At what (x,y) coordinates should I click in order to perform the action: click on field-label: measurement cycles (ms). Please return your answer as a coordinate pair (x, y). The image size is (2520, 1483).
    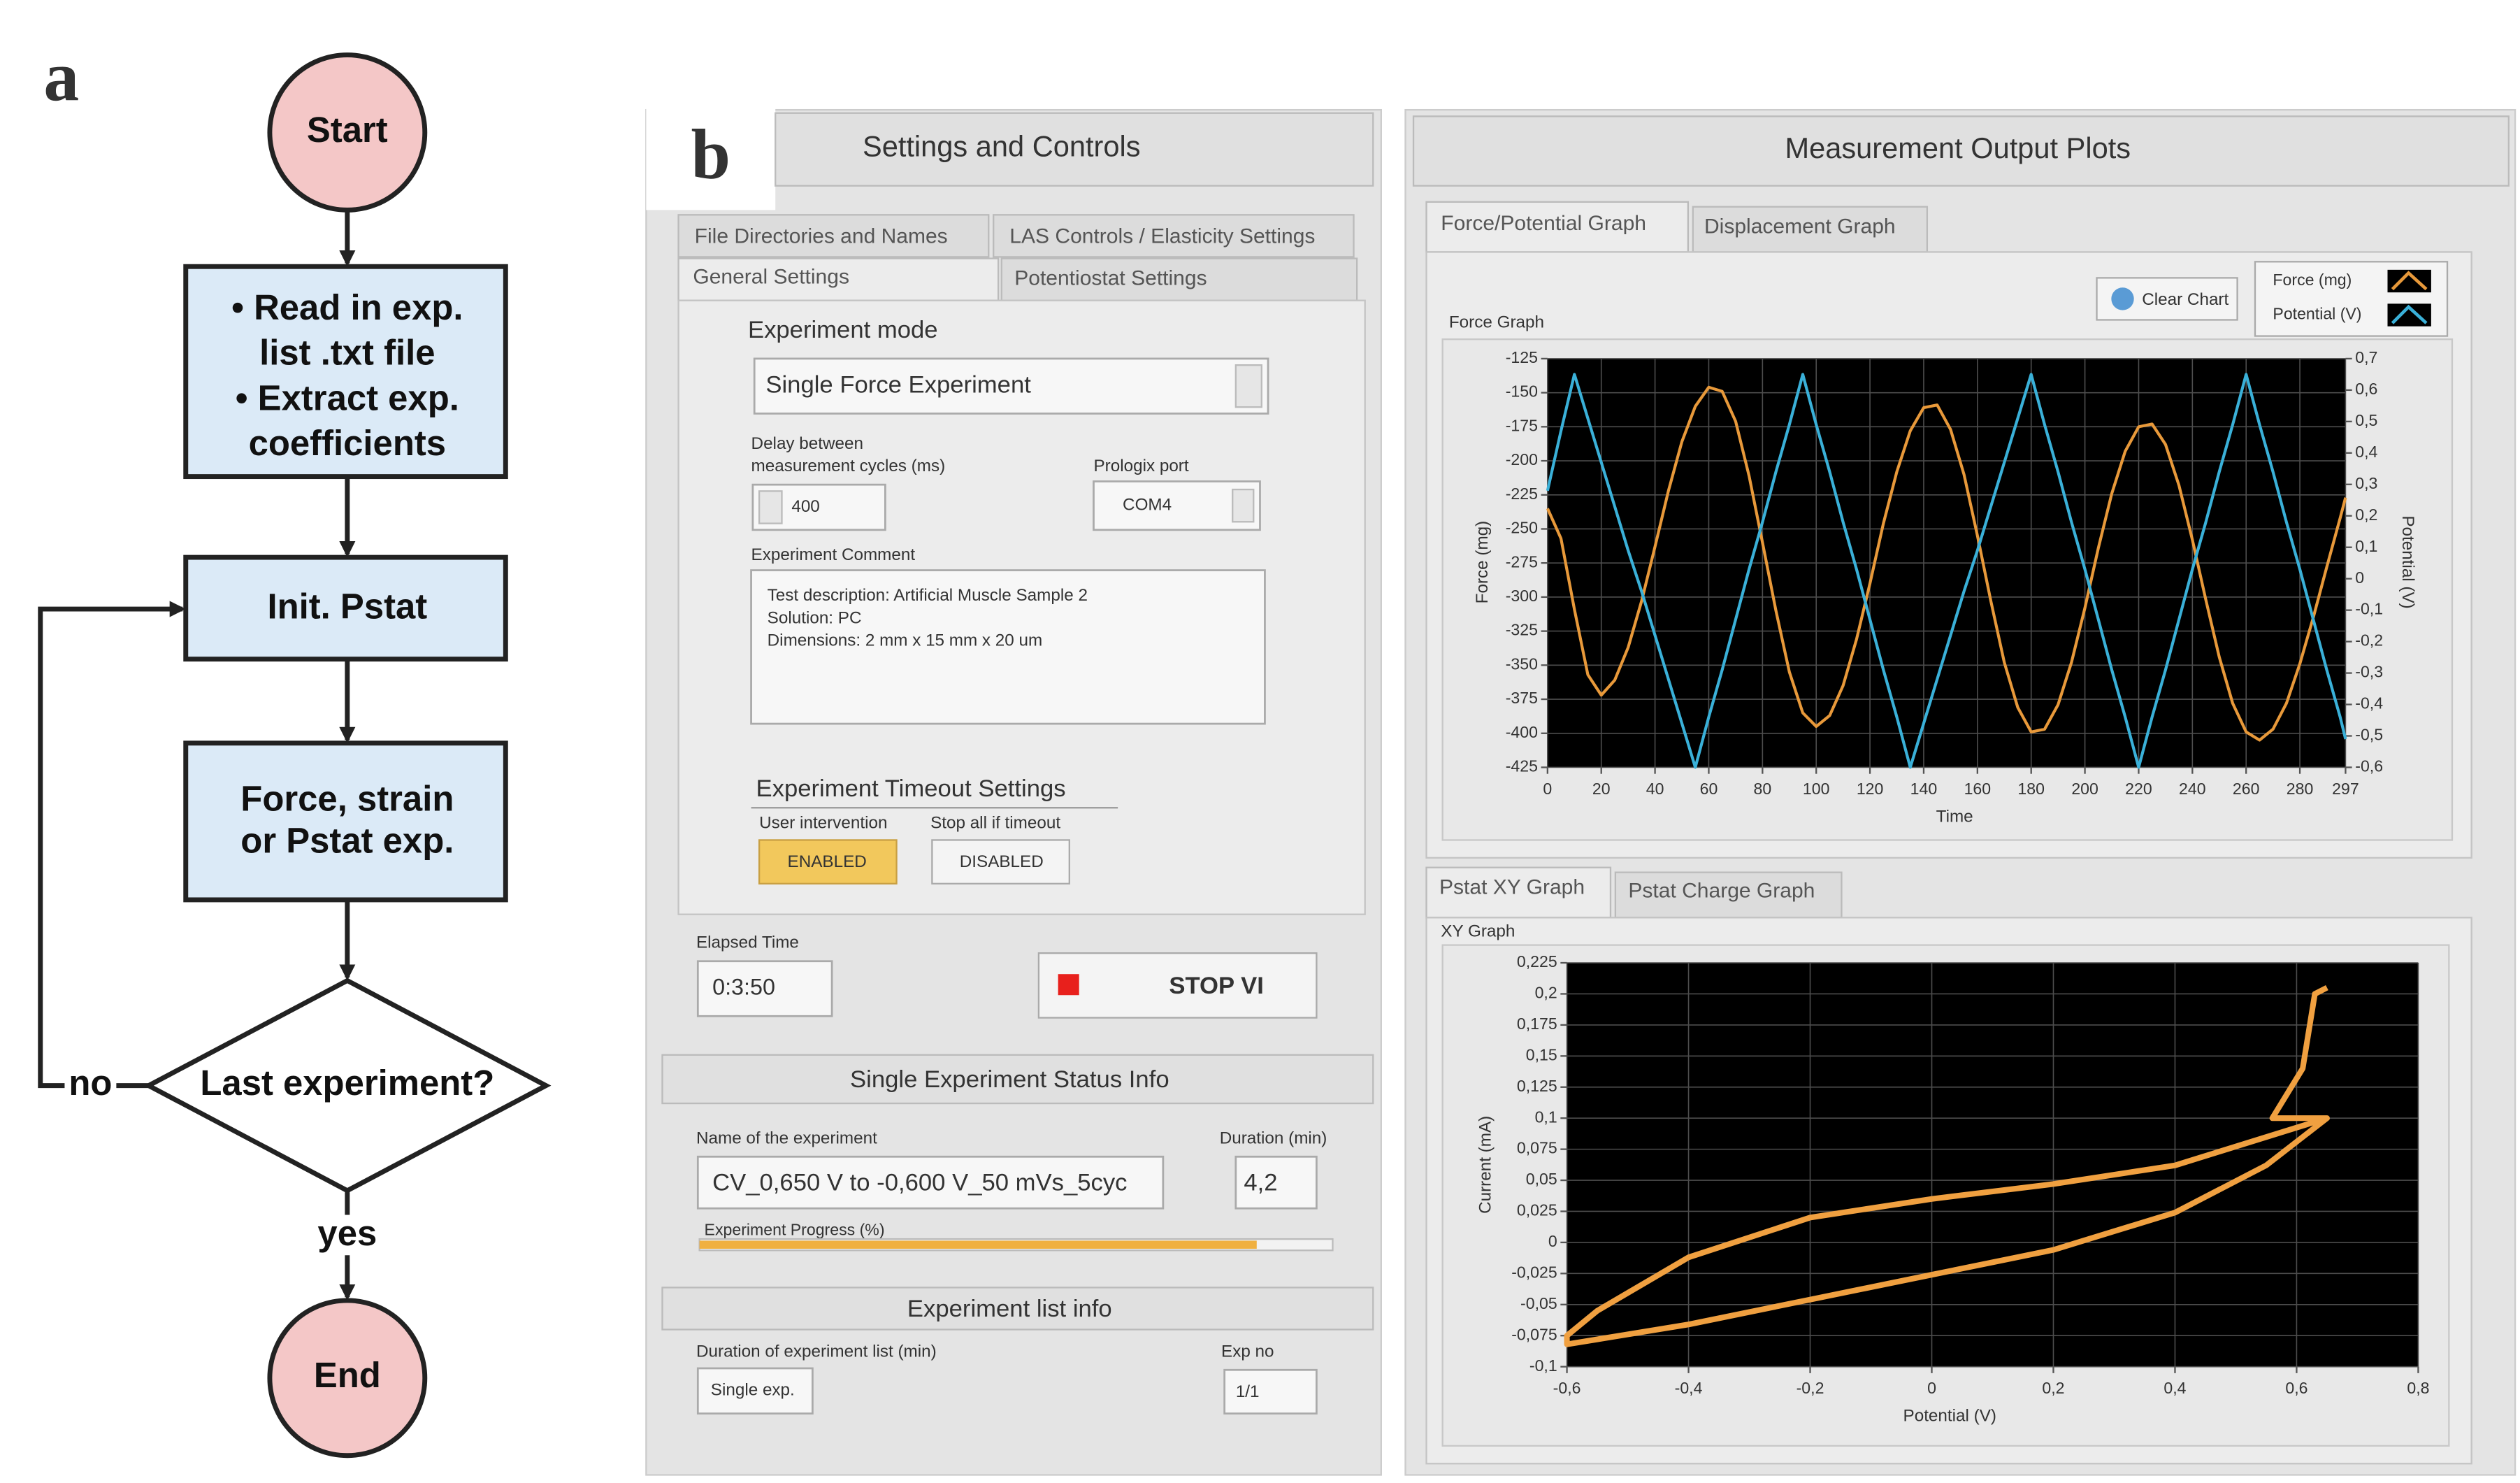
    Looking at the image, I should click on (848, 466).